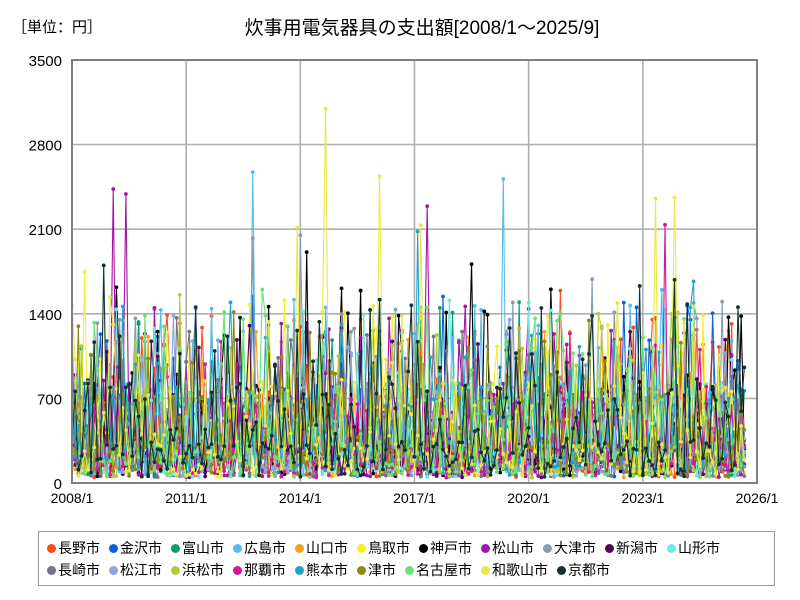 Image resolution: width=800 pixels, height=600 pixels. I want to click on legend-item-富山市: 富山市, so click(197, 548).